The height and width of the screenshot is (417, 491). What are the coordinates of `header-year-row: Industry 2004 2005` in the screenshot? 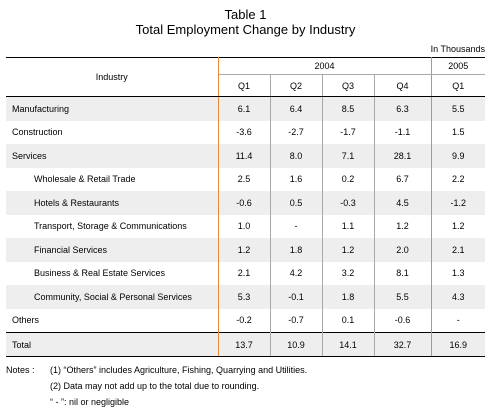 It's located at (246, 77).